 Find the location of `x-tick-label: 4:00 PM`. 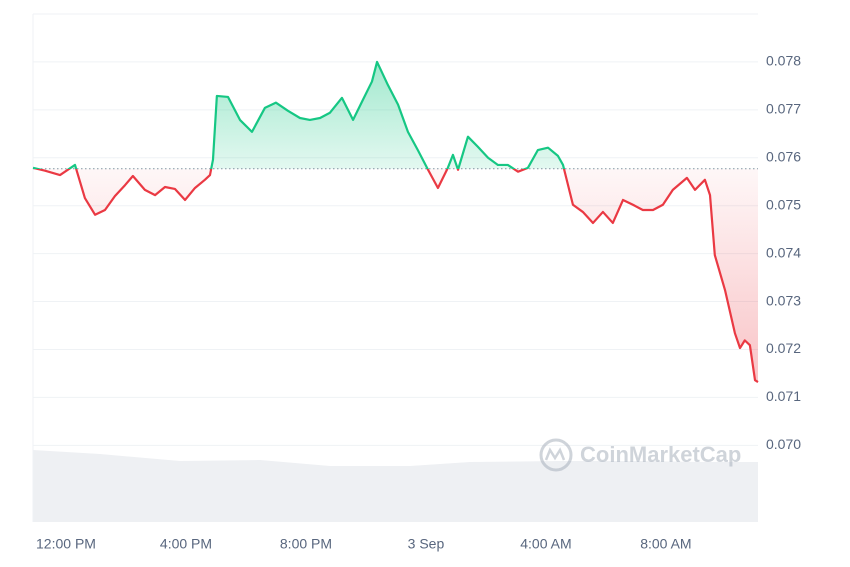

x-tick-label: 4:00 PM is located at coordinates (186, 544).